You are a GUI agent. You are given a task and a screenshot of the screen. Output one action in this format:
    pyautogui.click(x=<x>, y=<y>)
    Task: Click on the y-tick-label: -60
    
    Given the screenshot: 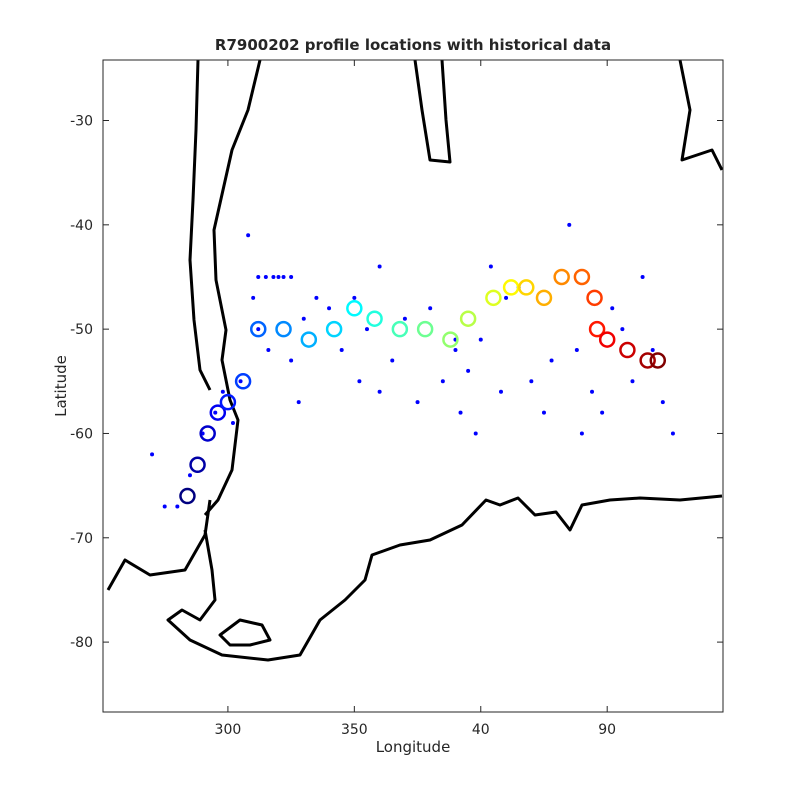 What is the action you would take?
    pyautogui.click(x=81, y=434)
    